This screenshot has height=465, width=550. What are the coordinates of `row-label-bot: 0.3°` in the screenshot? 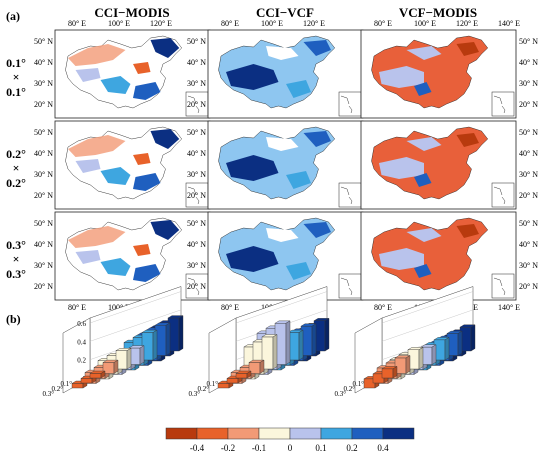 It's located at (16, 274).